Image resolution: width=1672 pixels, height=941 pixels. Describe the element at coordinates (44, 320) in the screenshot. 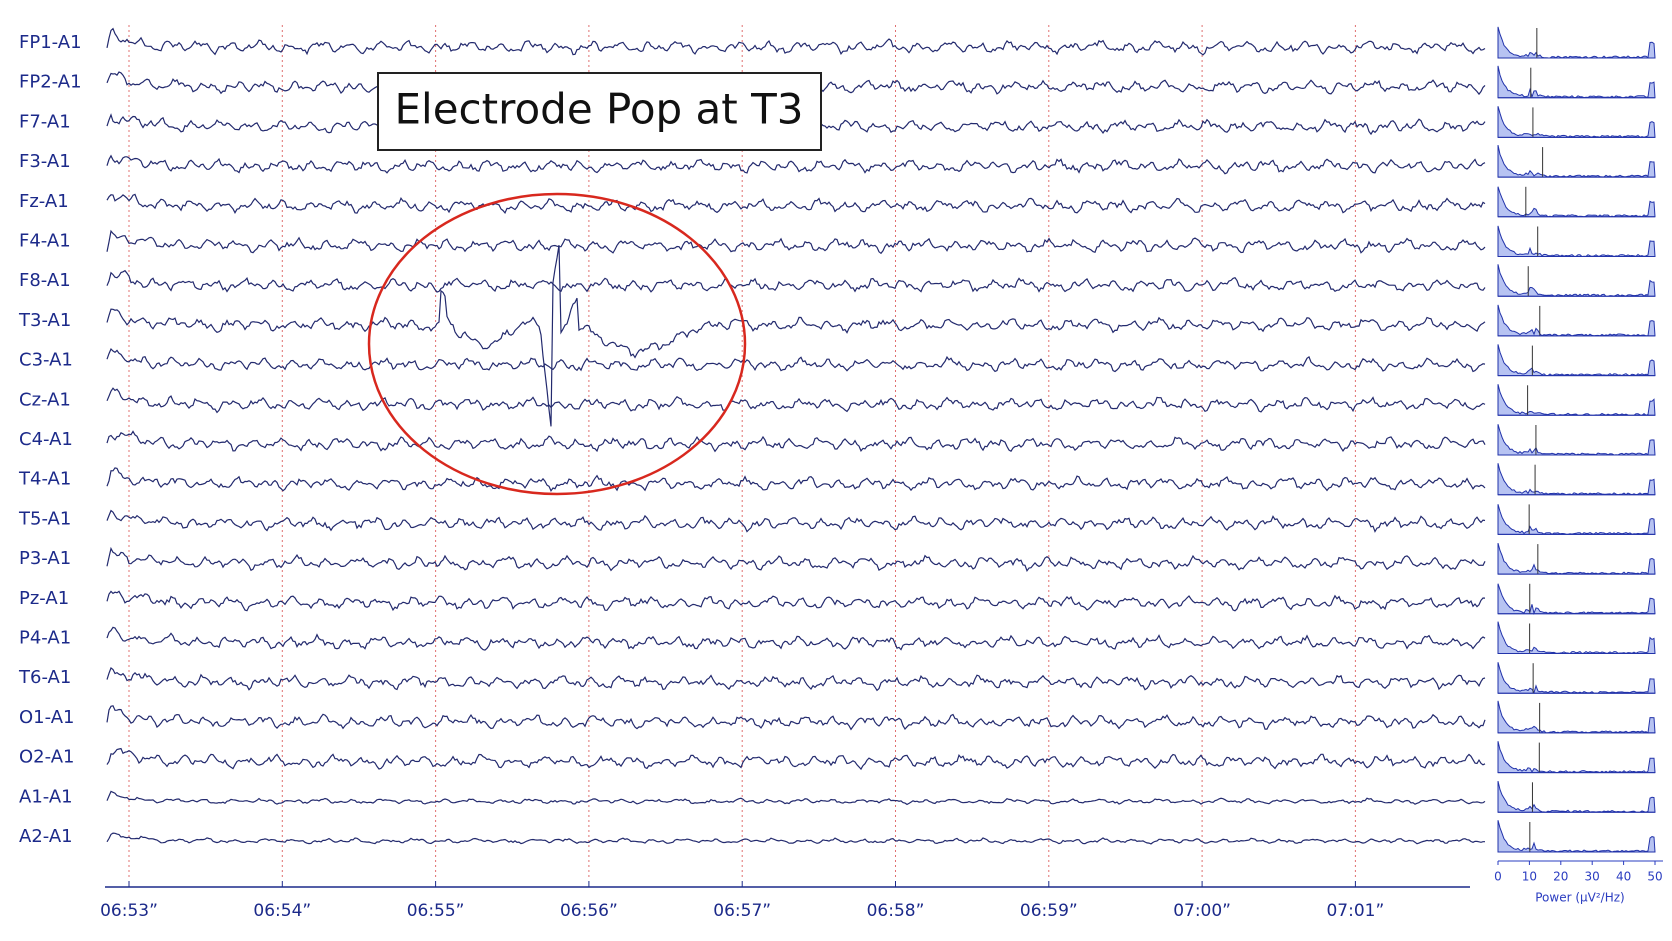

I see `channel-label: T3-A1` at that location.